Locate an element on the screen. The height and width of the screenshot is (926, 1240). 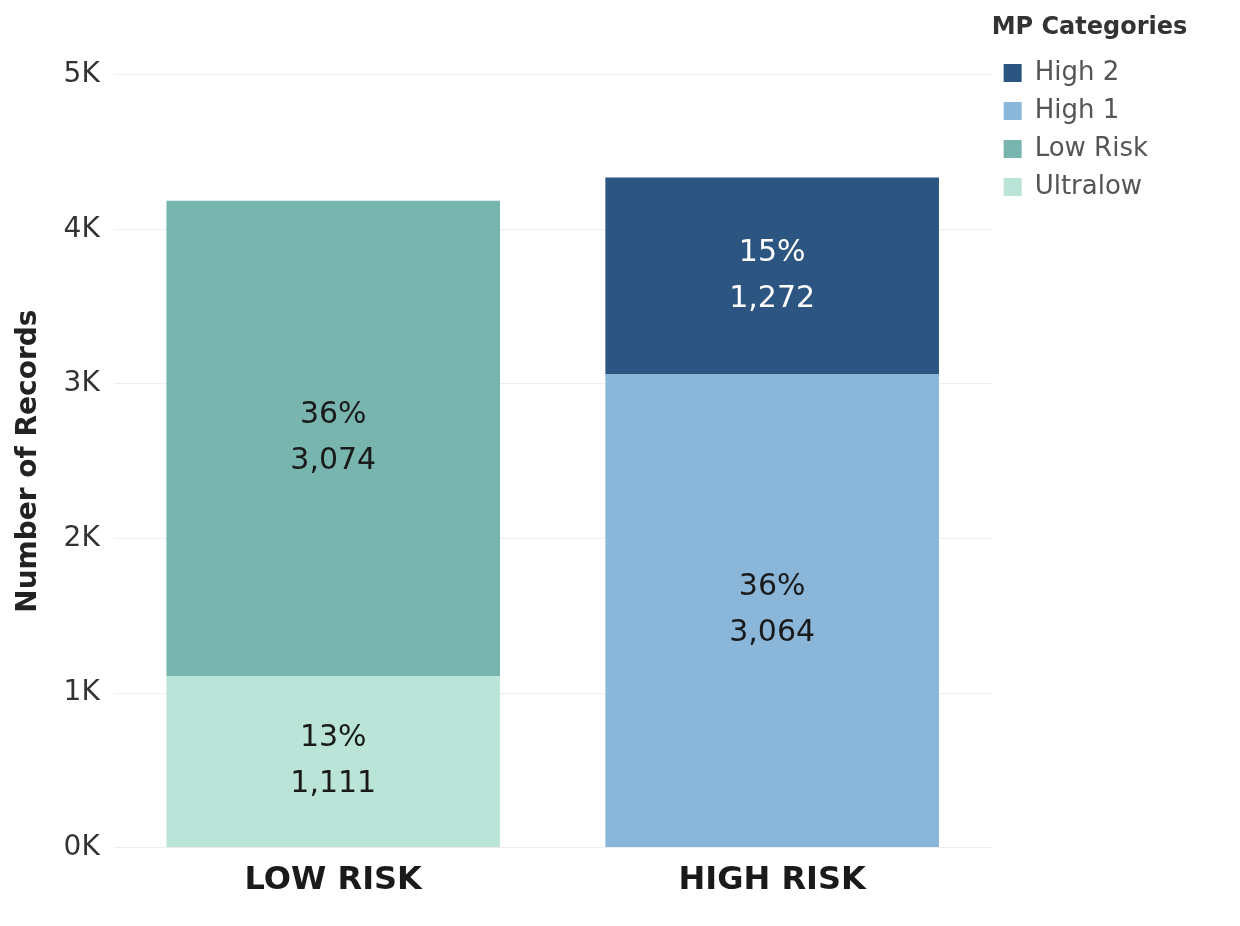
data-label: 15% 1,272 is located at coordinates (772, 273).